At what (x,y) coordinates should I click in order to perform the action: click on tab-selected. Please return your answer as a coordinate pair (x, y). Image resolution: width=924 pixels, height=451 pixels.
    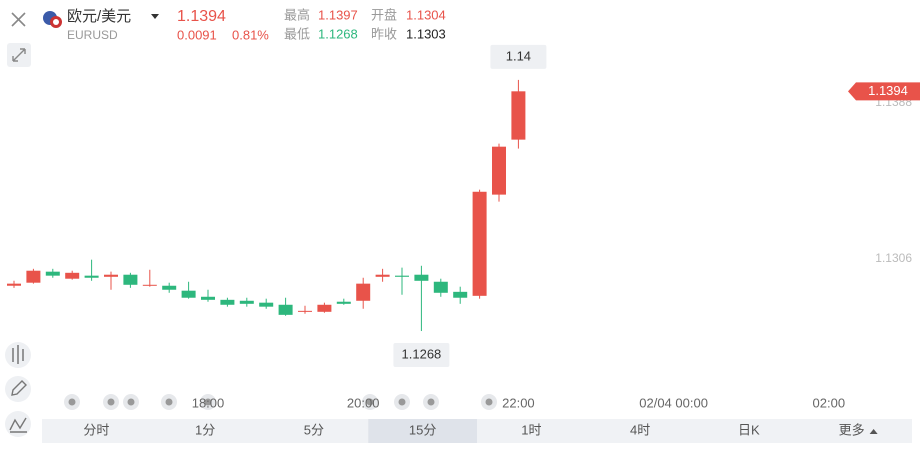
    Looking at the image, I should click on (422, 431).